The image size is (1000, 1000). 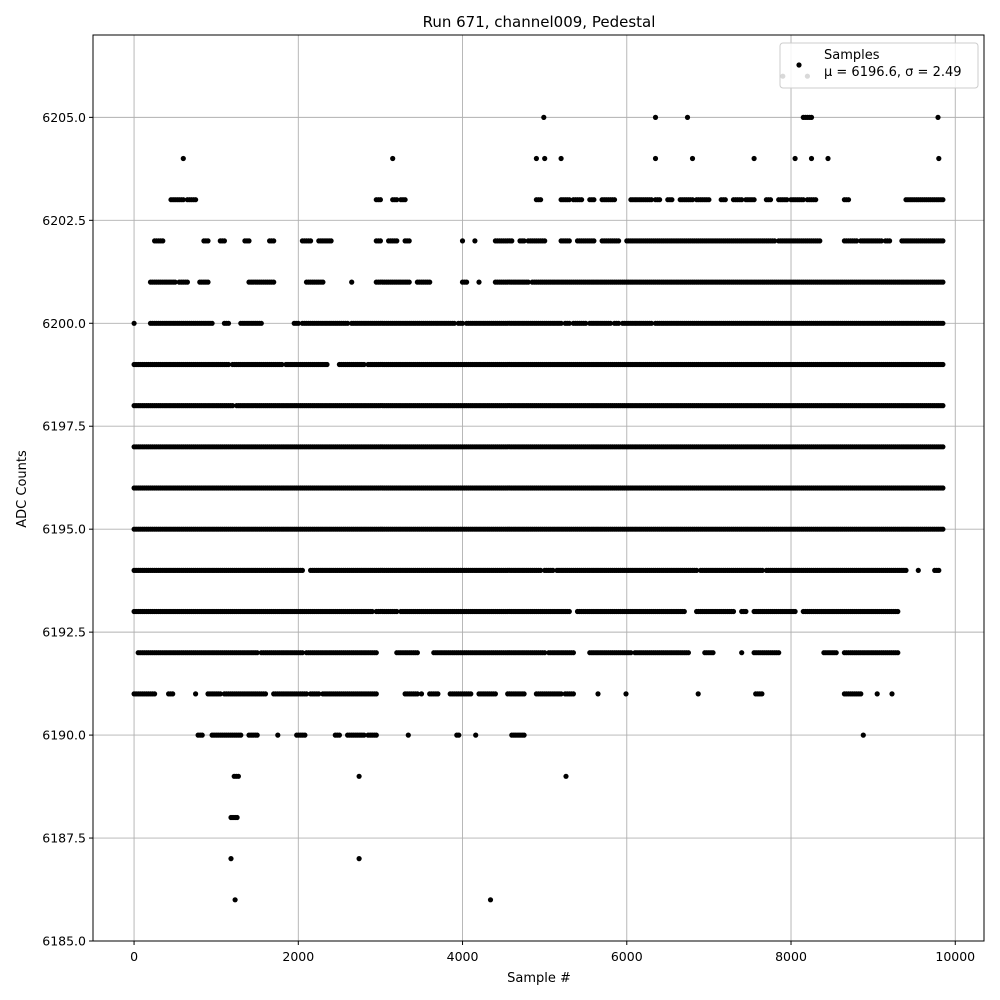 I want to click on x-tick-label: 8000, so click(x=791, y=956).